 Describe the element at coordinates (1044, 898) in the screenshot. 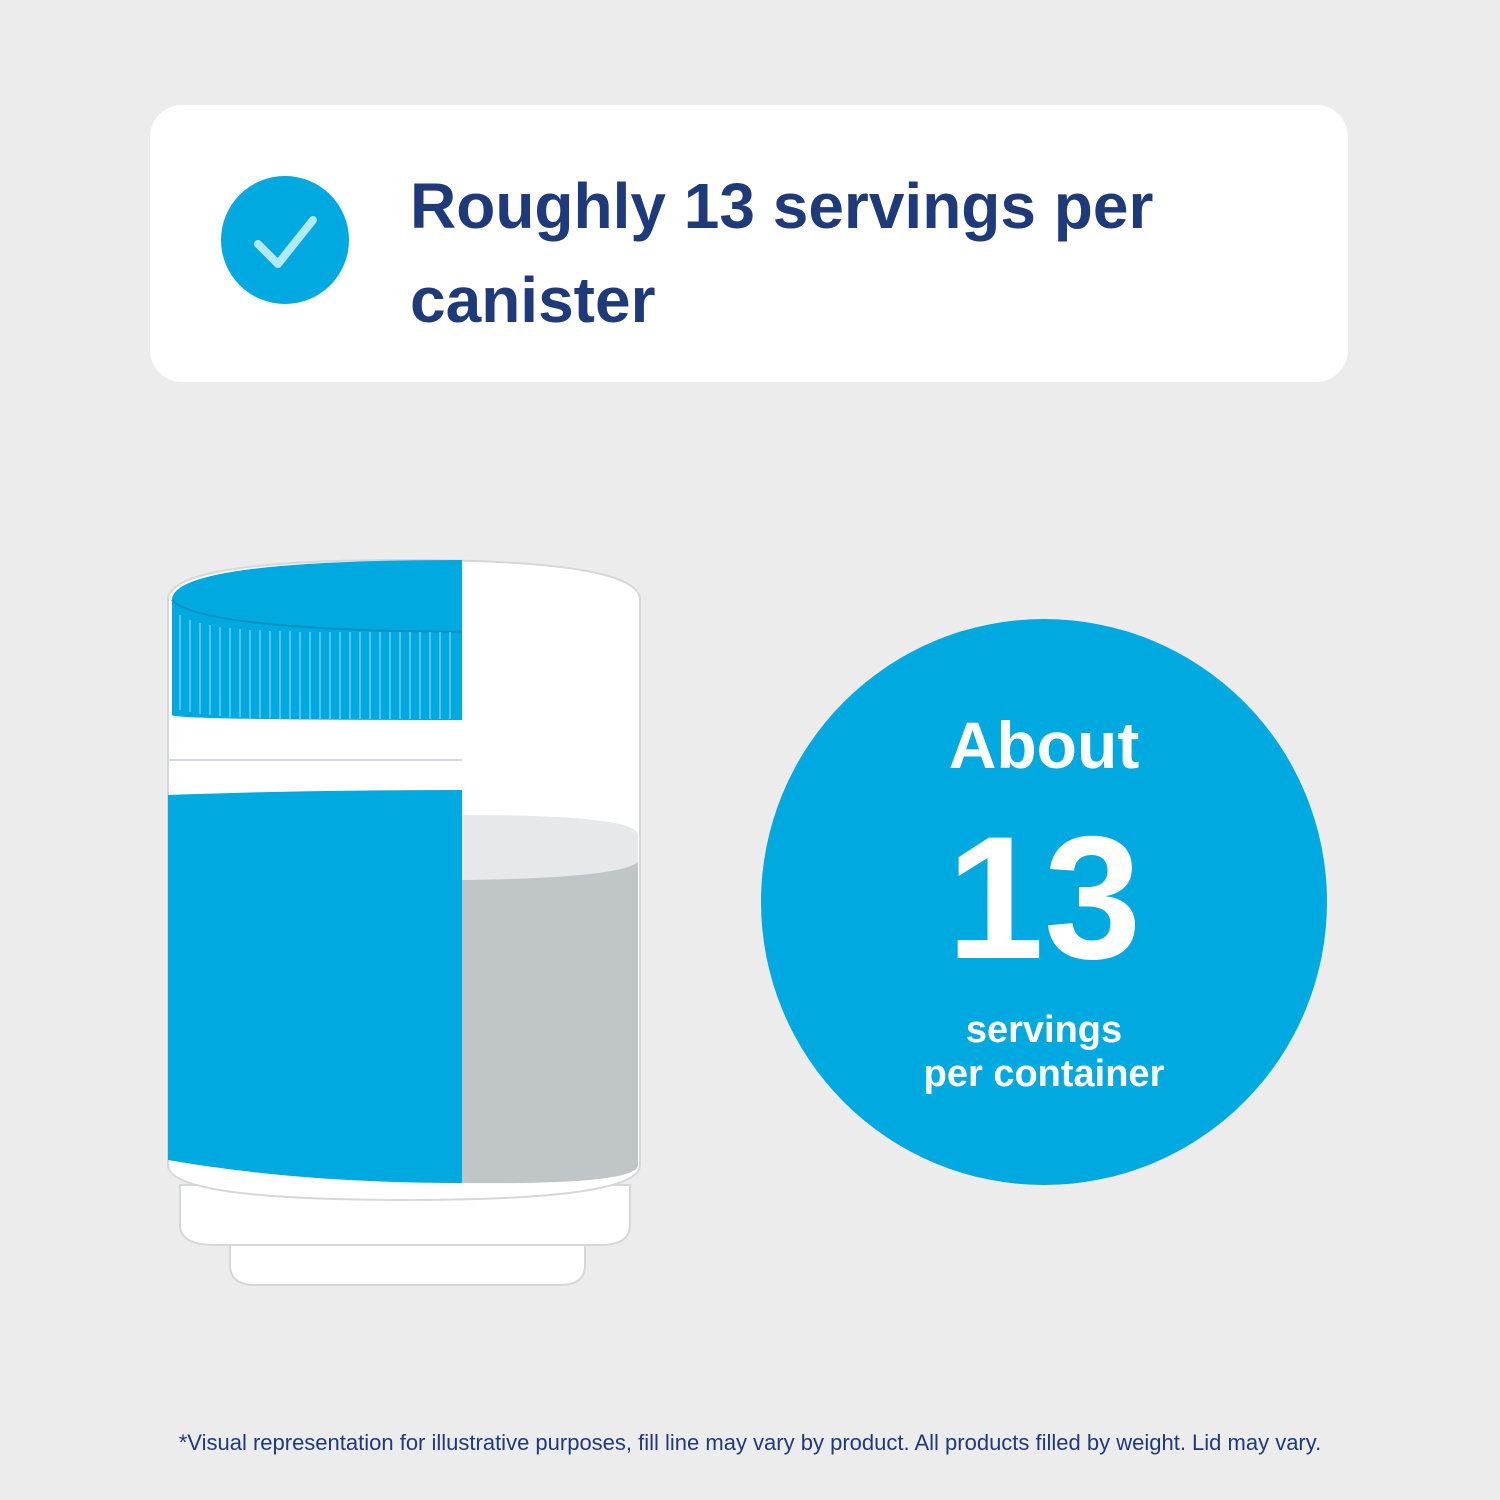

I see `badge-number: 13` at that location.